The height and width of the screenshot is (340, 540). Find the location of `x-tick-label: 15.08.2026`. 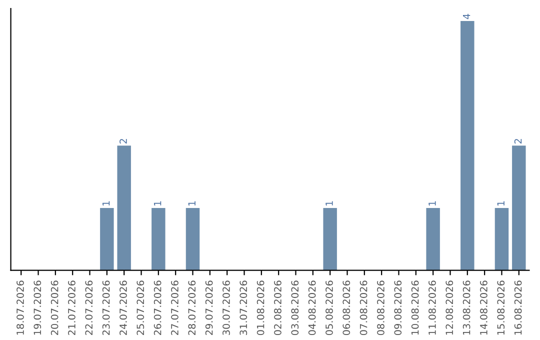

x-tick-label: 15.08.2026 is located at coordinates (501, 307).